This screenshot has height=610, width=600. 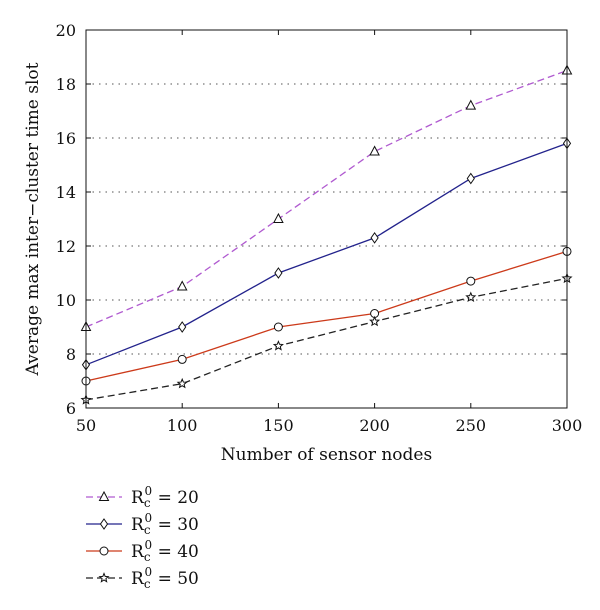 I want to click on x-tick-label: 100, so click(x=182, y=425).